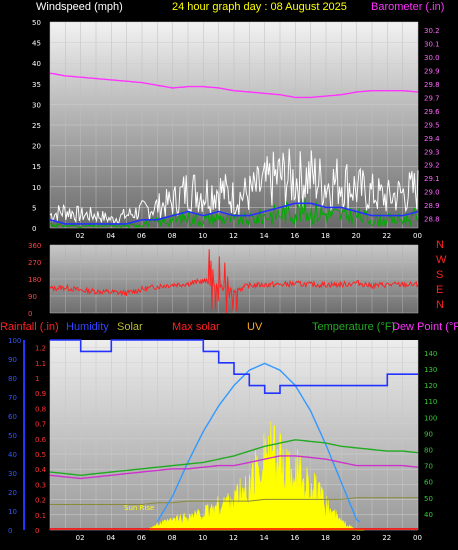  Describe the element at coordinates (356, 236) in the screenshot. I see `wind-x-tick-label: 20` at that location.